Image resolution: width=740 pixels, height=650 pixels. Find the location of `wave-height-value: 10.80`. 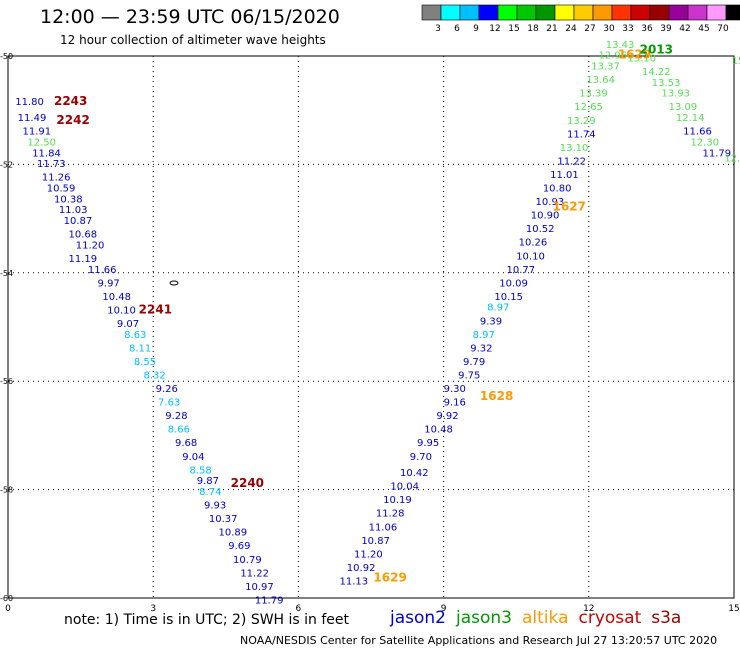

wave-height-value: 10.80 is located at coordinates (557, 189).